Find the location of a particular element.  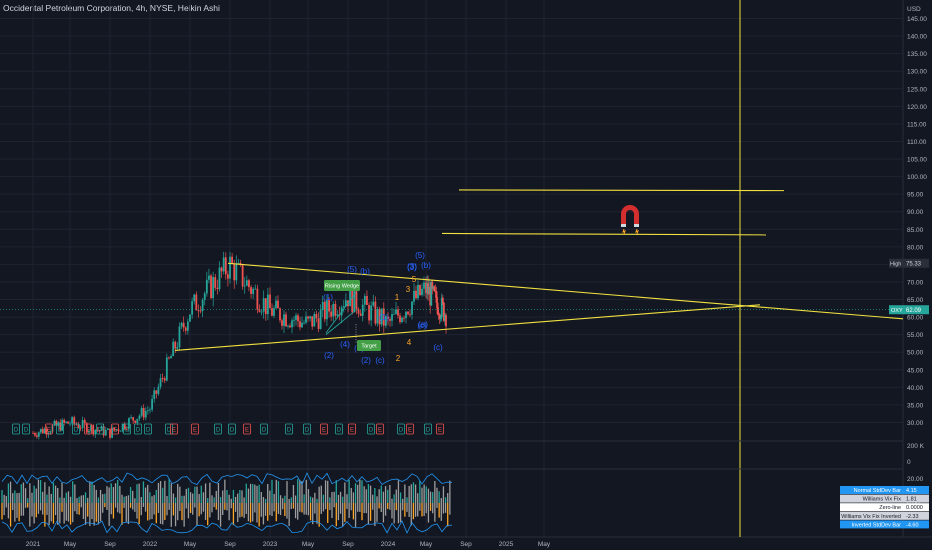

legend-value: -4.60 is located at coordinates (912, 525).